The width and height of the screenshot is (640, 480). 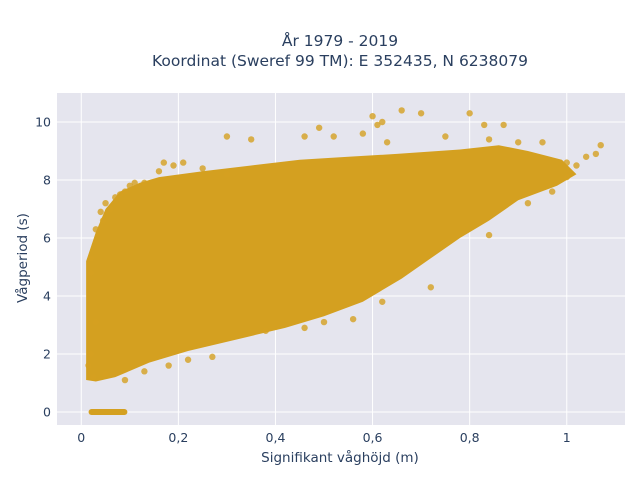 I want to click on x-axis-ticks: 0 0,2 0,4 0,6 0,8 1, so click(x=323, y=437).